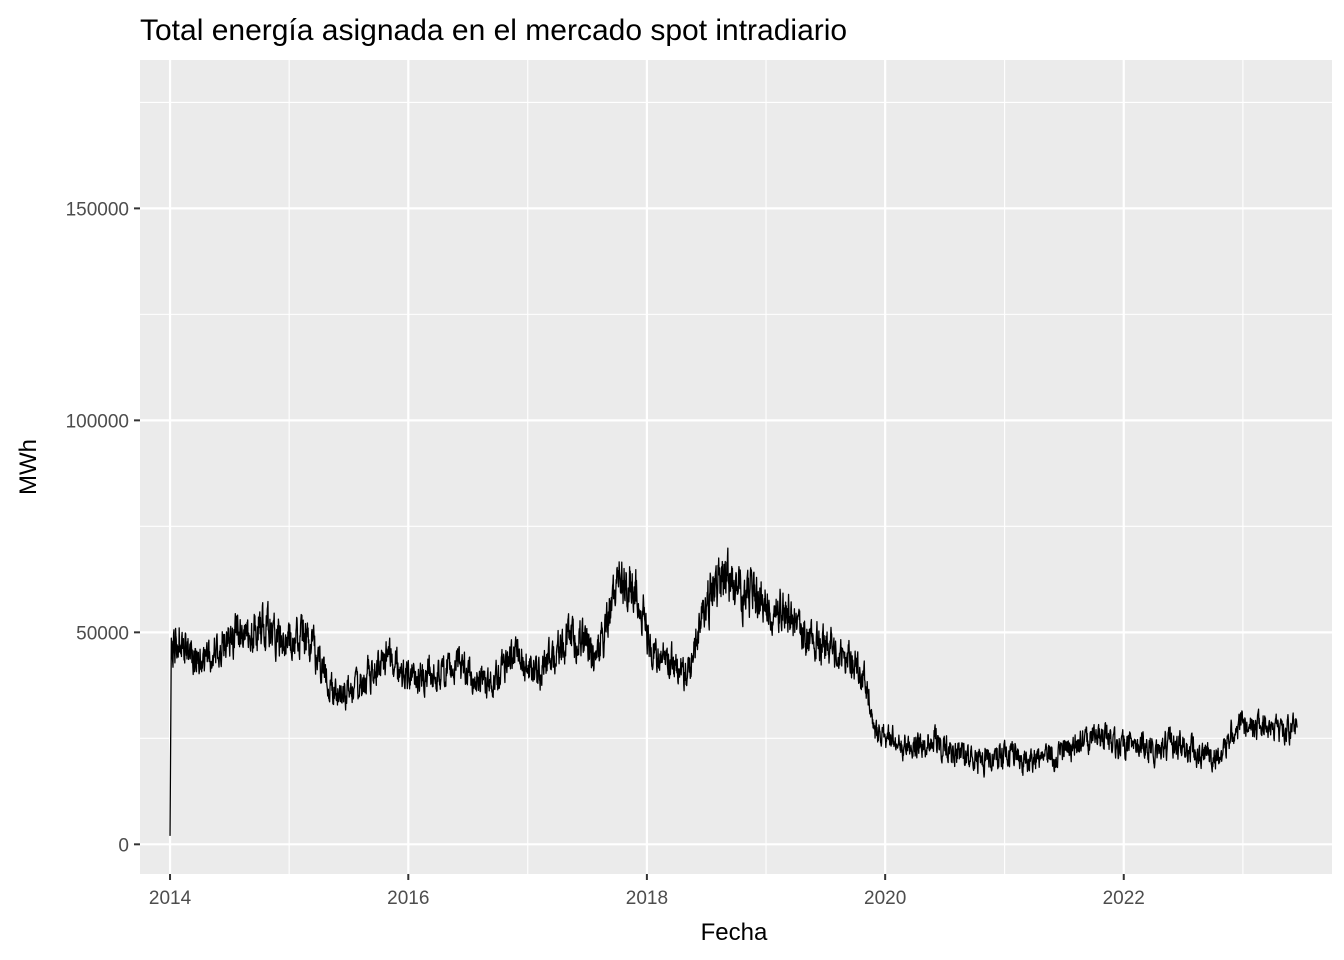 The image size is (1344, 960). Describe the element at coordinates (97, 421) in the screenshot. I see `y-tick-label: 100000` at that location.